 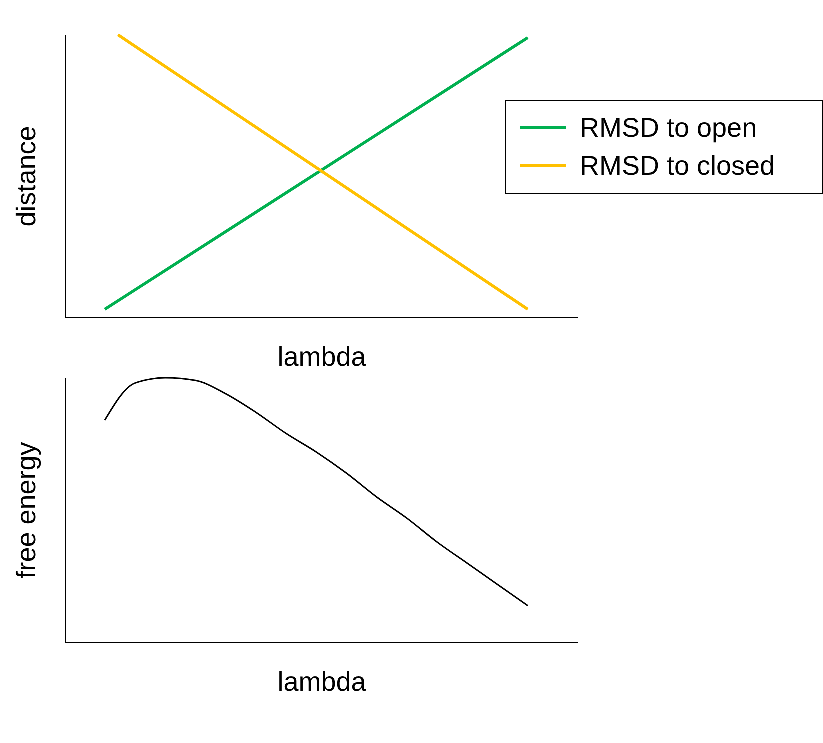 What do you see at coordinates (669, 128) in the screenshot?
I see `legend-label: RMSD to open` at bounding box center [669, 128].